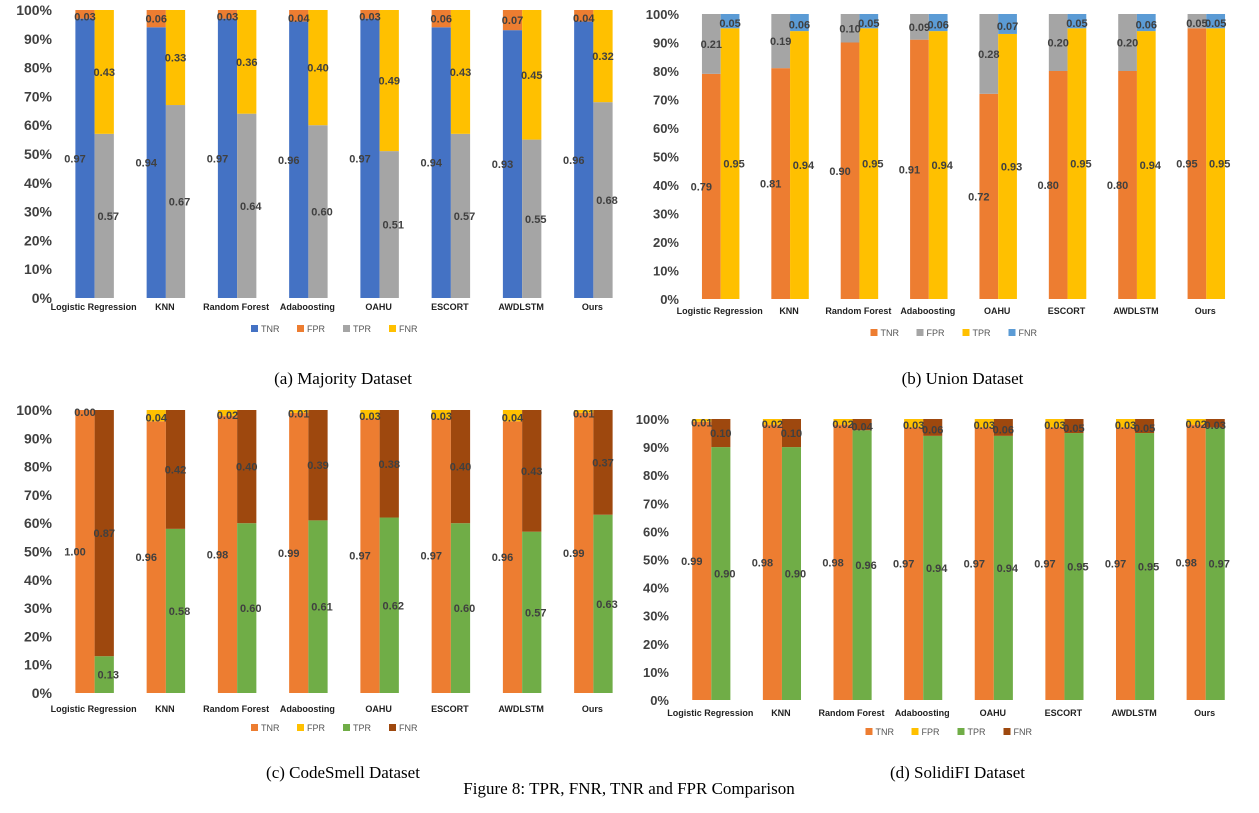  What do you see at coordinates (531, 472) in the screenshot?
I see `data-label-fnr: 0.43` at bounding box center [531, 472].